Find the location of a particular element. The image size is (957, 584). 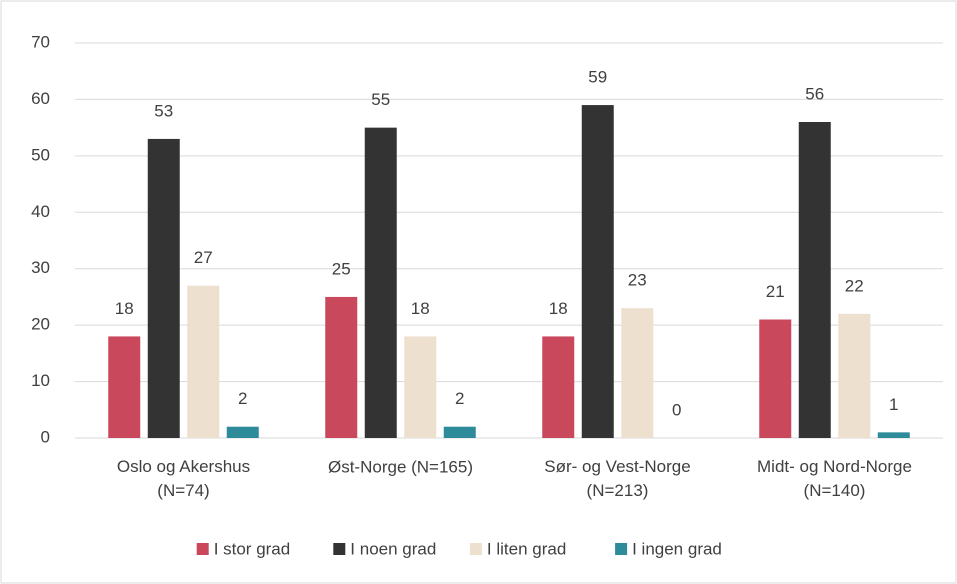

y-tick-label: 0 is located at coordinates (45, 436).